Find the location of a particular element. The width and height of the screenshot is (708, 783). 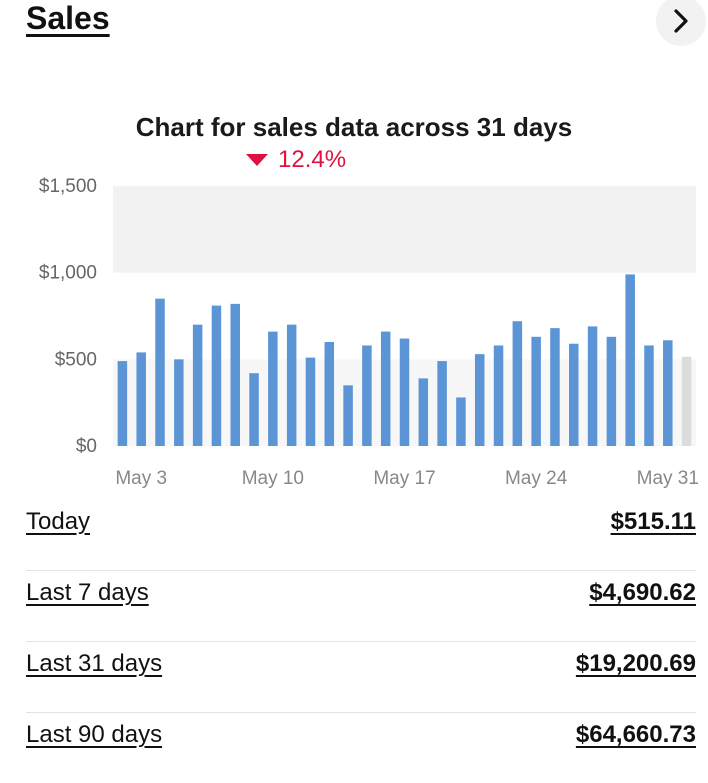

x-tick-label: May 10 is located at coordinates (273, 478).